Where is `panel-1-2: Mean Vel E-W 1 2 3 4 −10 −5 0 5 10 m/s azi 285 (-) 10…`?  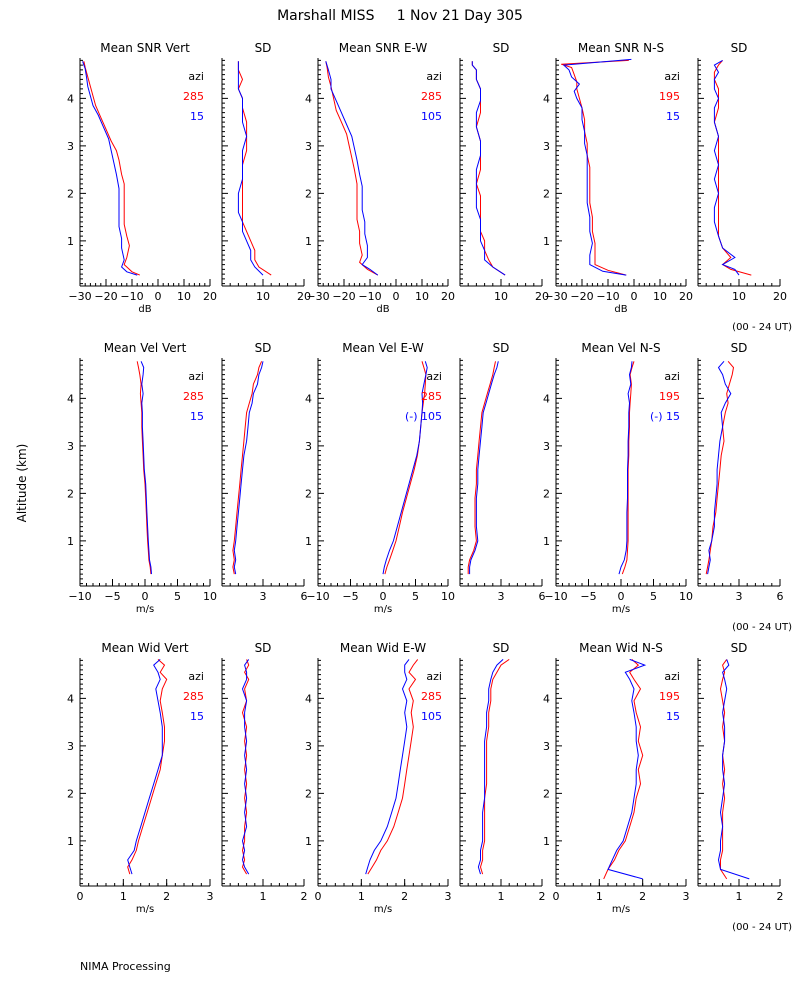
panel-1-2: Mean Vel E-W 1 2 3 4 −10 −5 0 5 10 m/s azi 285 (-) 10… is located at coordinates (380, 478).